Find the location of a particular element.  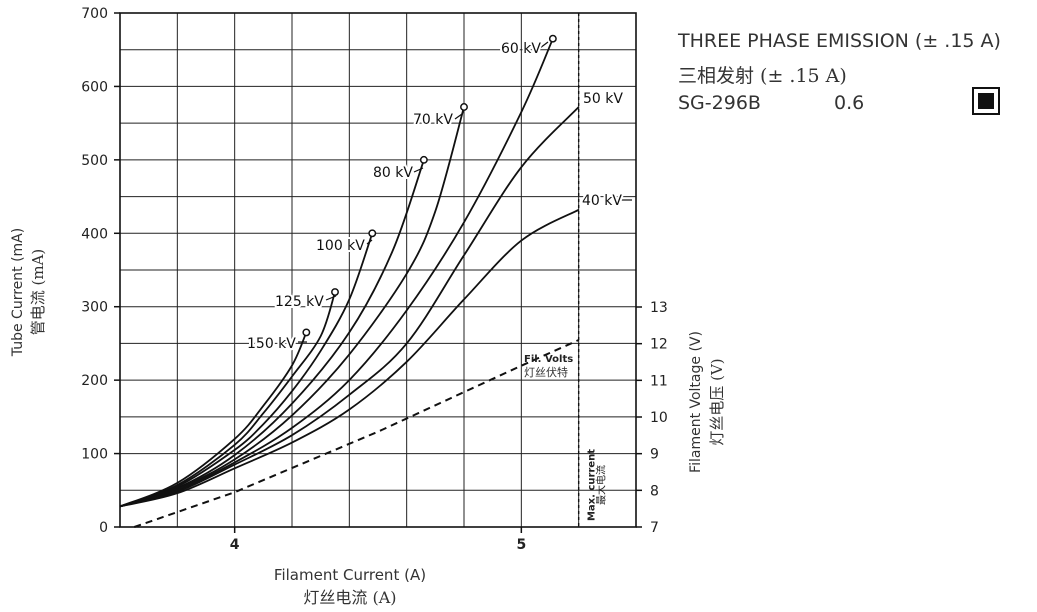

end-marker-125kv is located at coordinates (335, 292).